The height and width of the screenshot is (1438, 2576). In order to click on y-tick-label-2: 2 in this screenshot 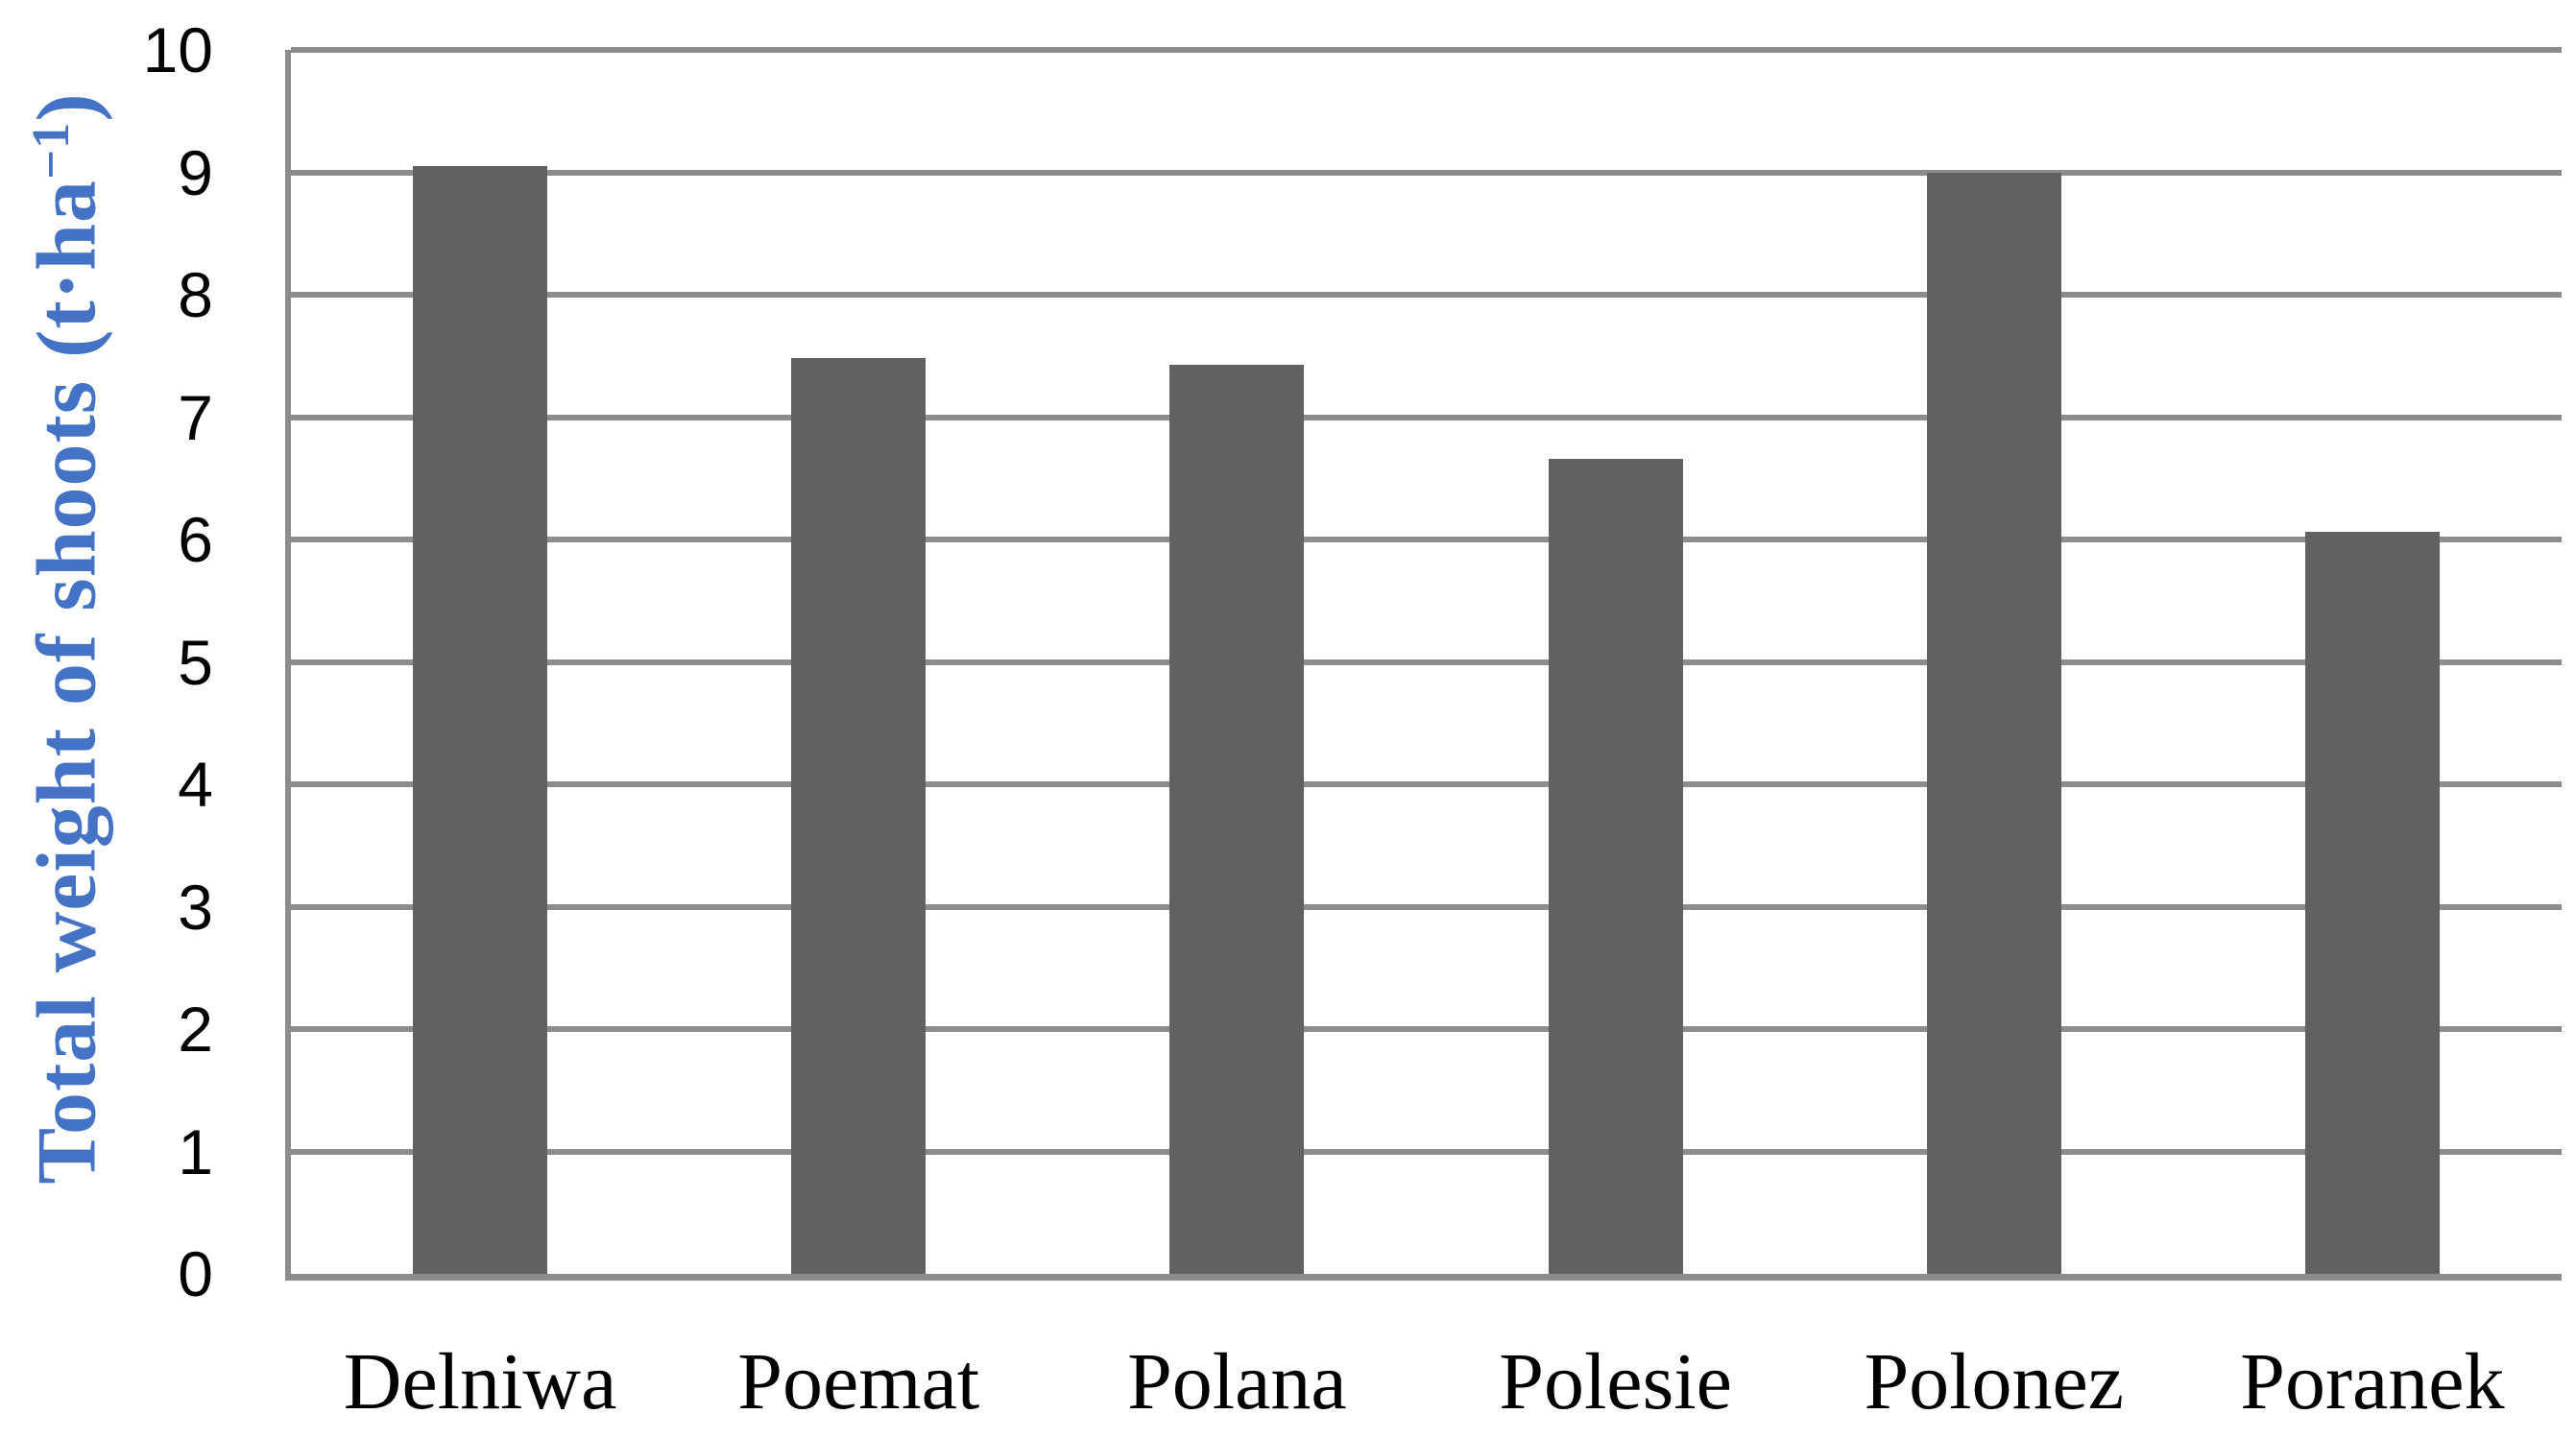, I will do `click(195, 1029)`.